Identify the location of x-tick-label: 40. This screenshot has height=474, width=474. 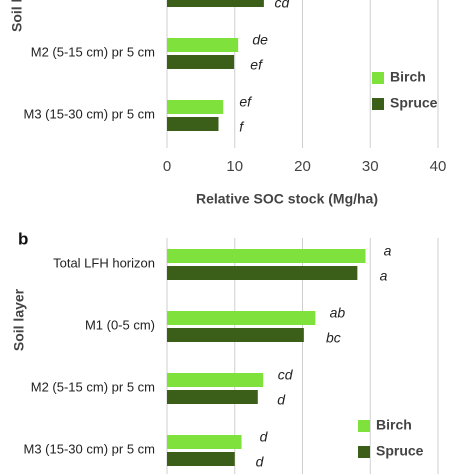
(438, 166).